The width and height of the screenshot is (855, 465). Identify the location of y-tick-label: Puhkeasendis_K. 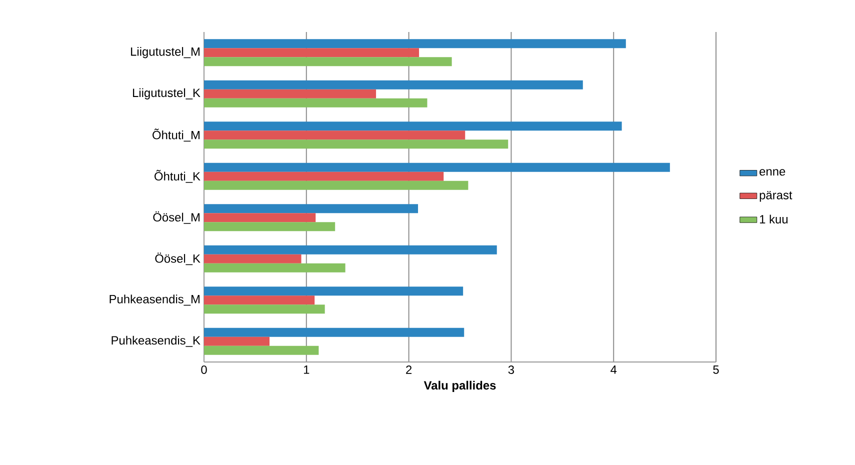
(156, 341).